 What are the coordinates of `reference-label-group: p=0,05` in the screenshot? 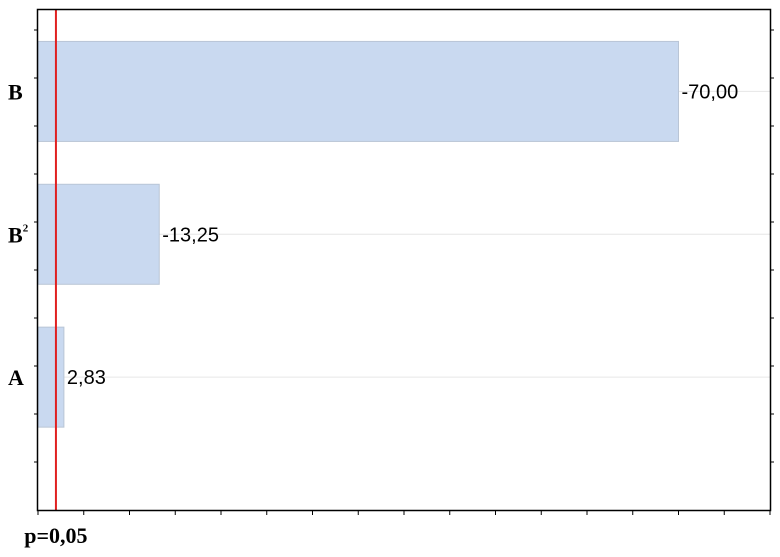 It's located at (55, 535).